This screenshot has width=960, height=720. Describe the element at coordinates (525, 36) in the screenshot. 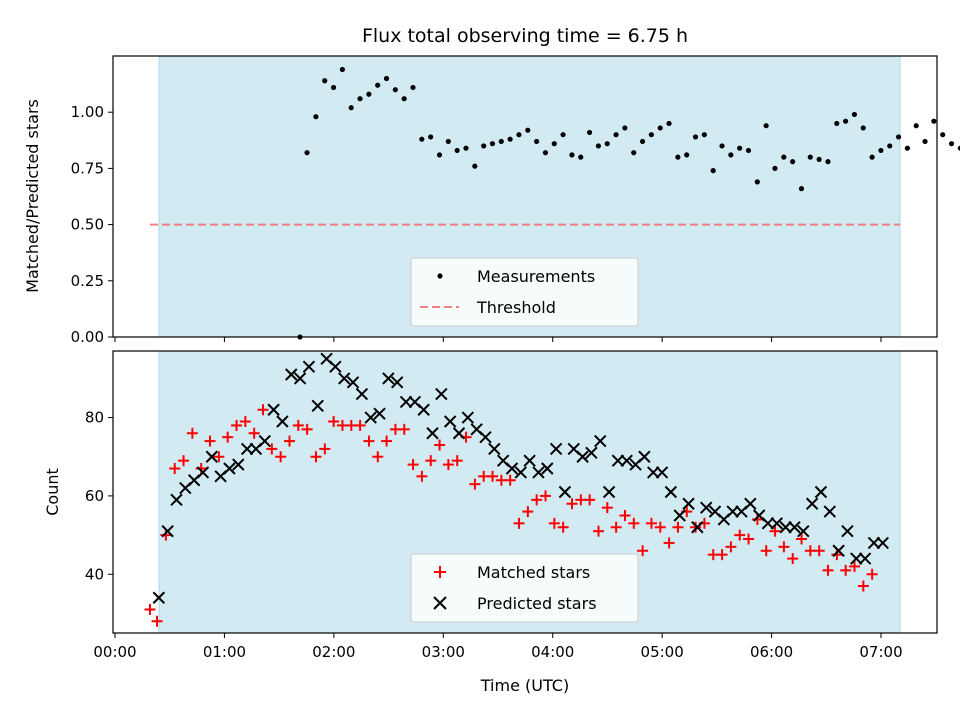

I see `ratio-chart-title: Flux total observing time = 6.75 h` at that location.